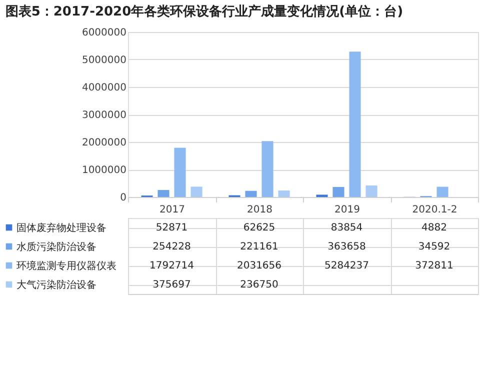 The height and width of the screenshot is (368, 490). What do you see at coordinates (66, 266) in the screenshot?
I see `legend-label: 环境监测专用仪器仪表` at bounding box center [66, 266].